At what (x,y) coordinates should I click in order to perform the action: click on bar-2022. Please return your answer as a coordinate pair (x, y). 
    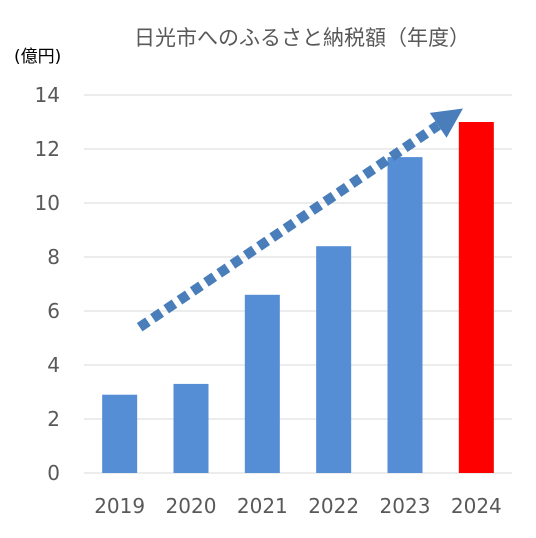
    Looking at the image, I should click on (334, 359).